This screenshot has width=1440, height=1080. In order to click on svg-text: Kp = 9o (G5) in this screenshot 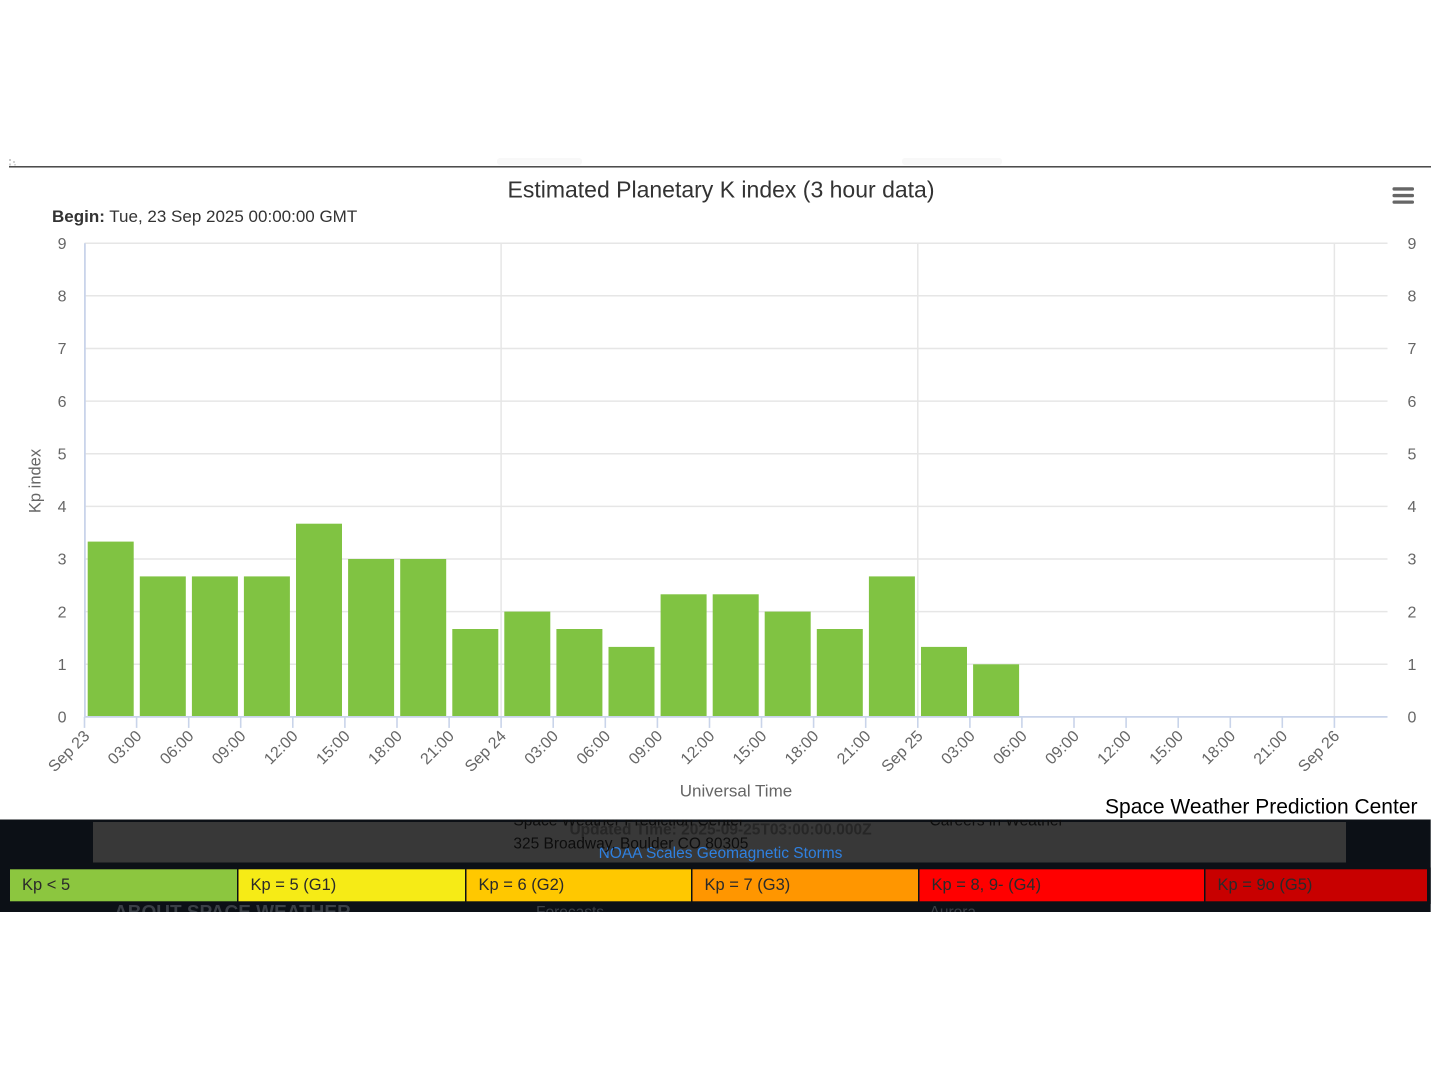, I will do `click(1265, 885)`.